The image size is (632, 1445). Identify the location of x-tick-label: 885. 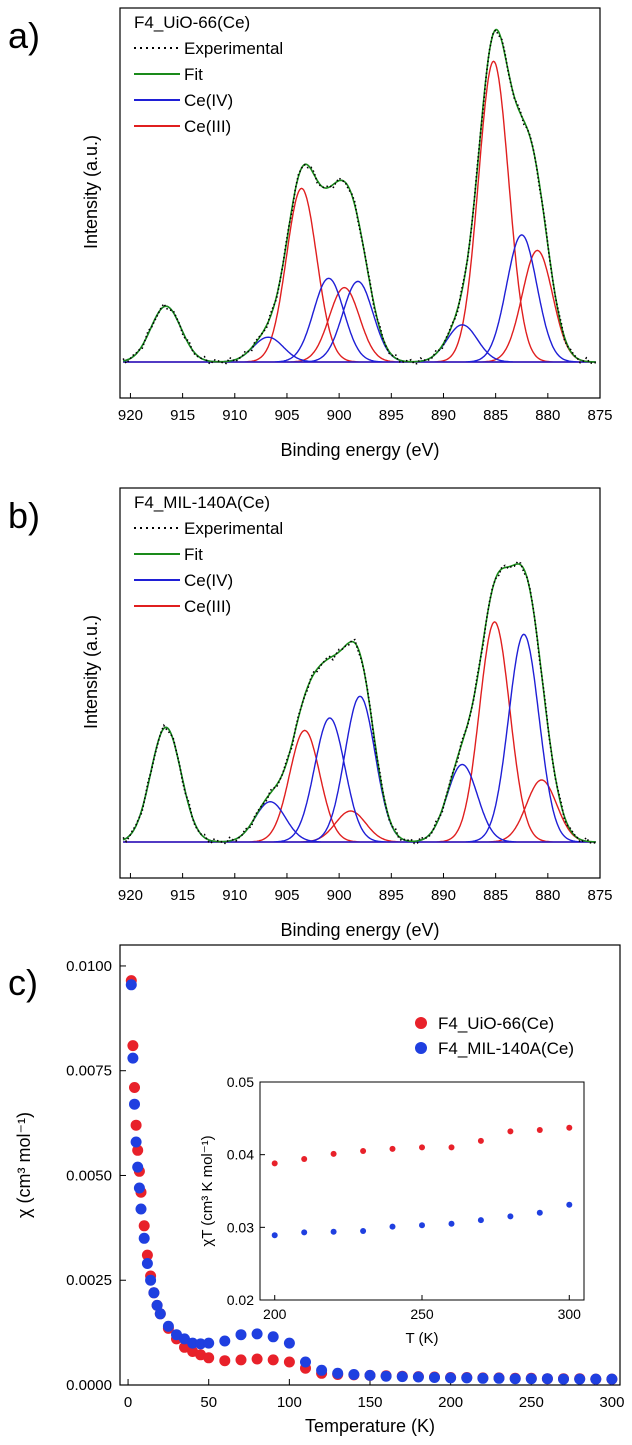
(495, 415).